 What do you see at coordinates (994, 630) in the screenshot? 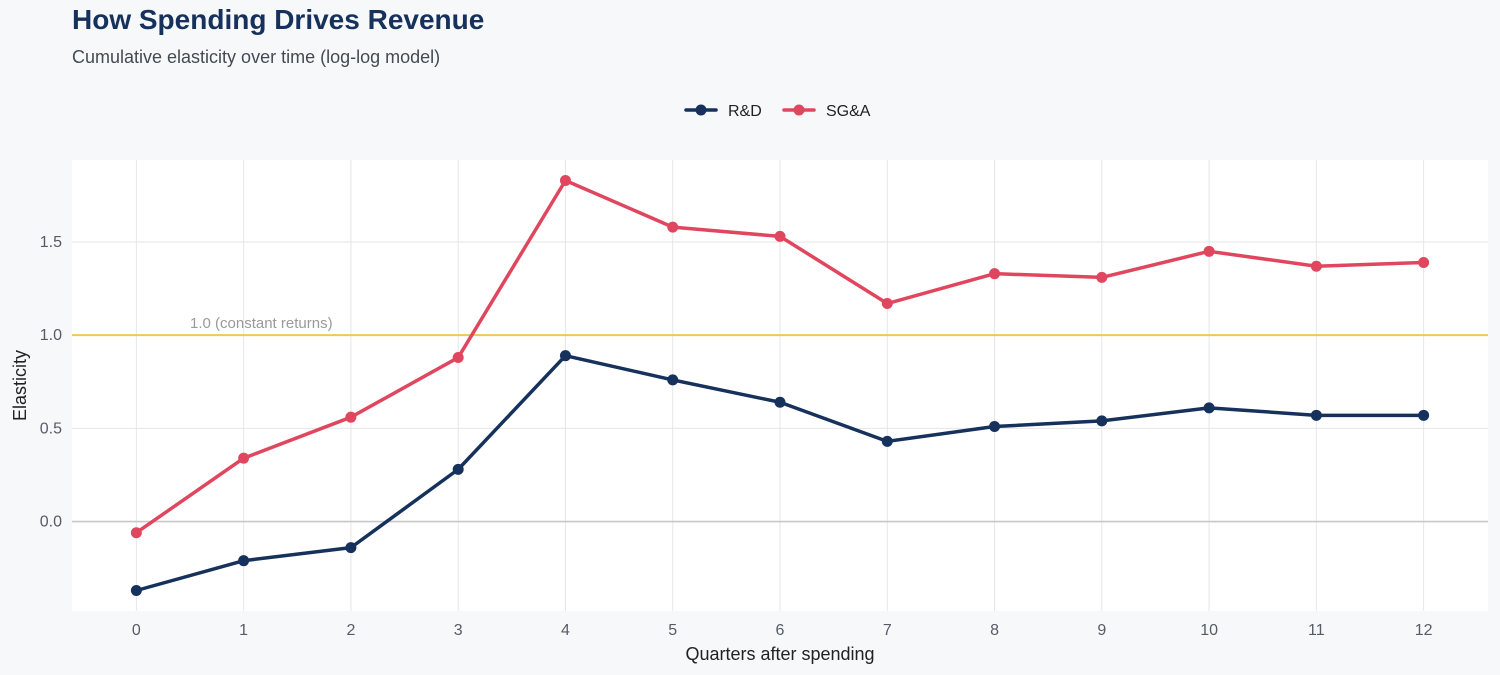
I see `x-tick-label: 8` at bounding box center [994, 630].